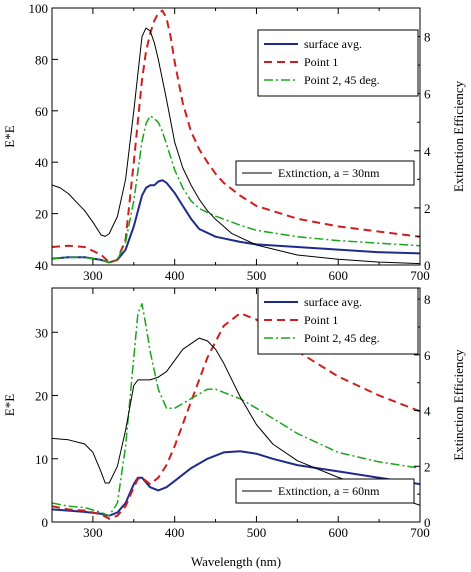 This screenshot has height=572, width=471. Describe the element at coordinates (236, 221) in the screenshot. I see `series-line-surface-avg` at that location.